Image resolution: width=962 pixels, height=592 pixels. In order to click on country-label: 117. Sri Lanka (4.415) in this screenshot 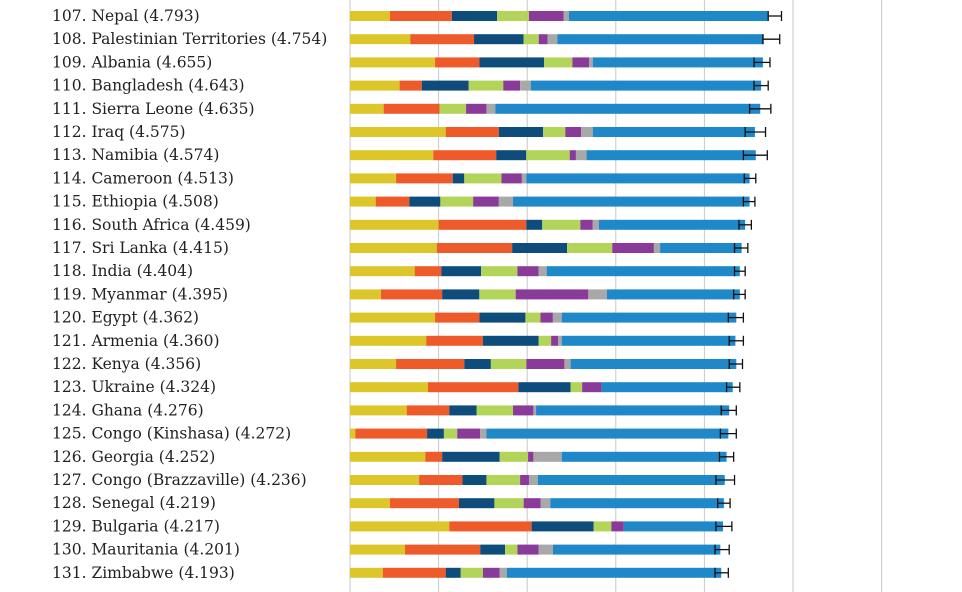, I will do `click(140, 248)`.